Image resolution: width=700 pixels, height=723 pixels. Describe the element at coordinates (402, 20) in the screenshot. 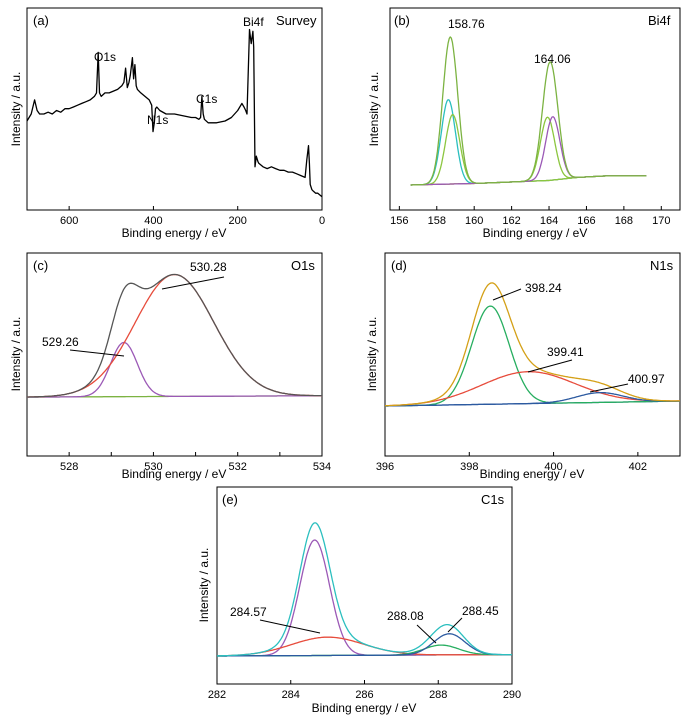

I see `panel-label: (b)` at that location.